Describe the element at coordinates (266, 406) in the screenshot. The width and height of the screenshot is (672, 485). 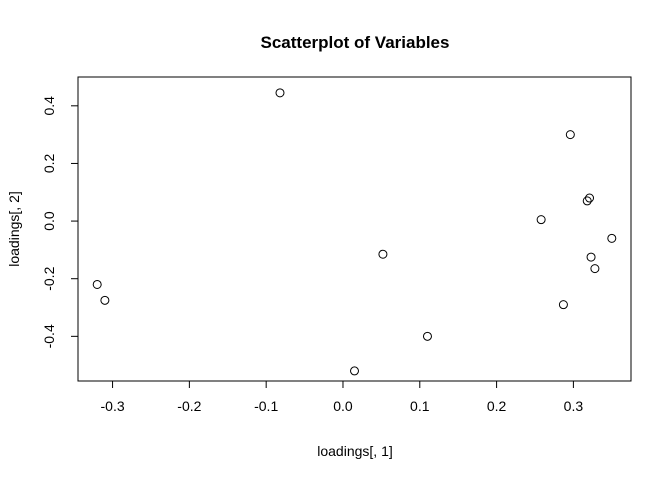
I see `x-tick-label: -0.1` at that location.